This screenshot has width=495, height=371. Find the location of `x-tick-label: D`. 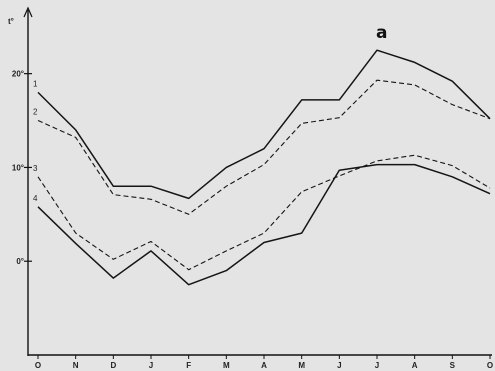

x-tick-label: D is located at coordinates (113, 365).